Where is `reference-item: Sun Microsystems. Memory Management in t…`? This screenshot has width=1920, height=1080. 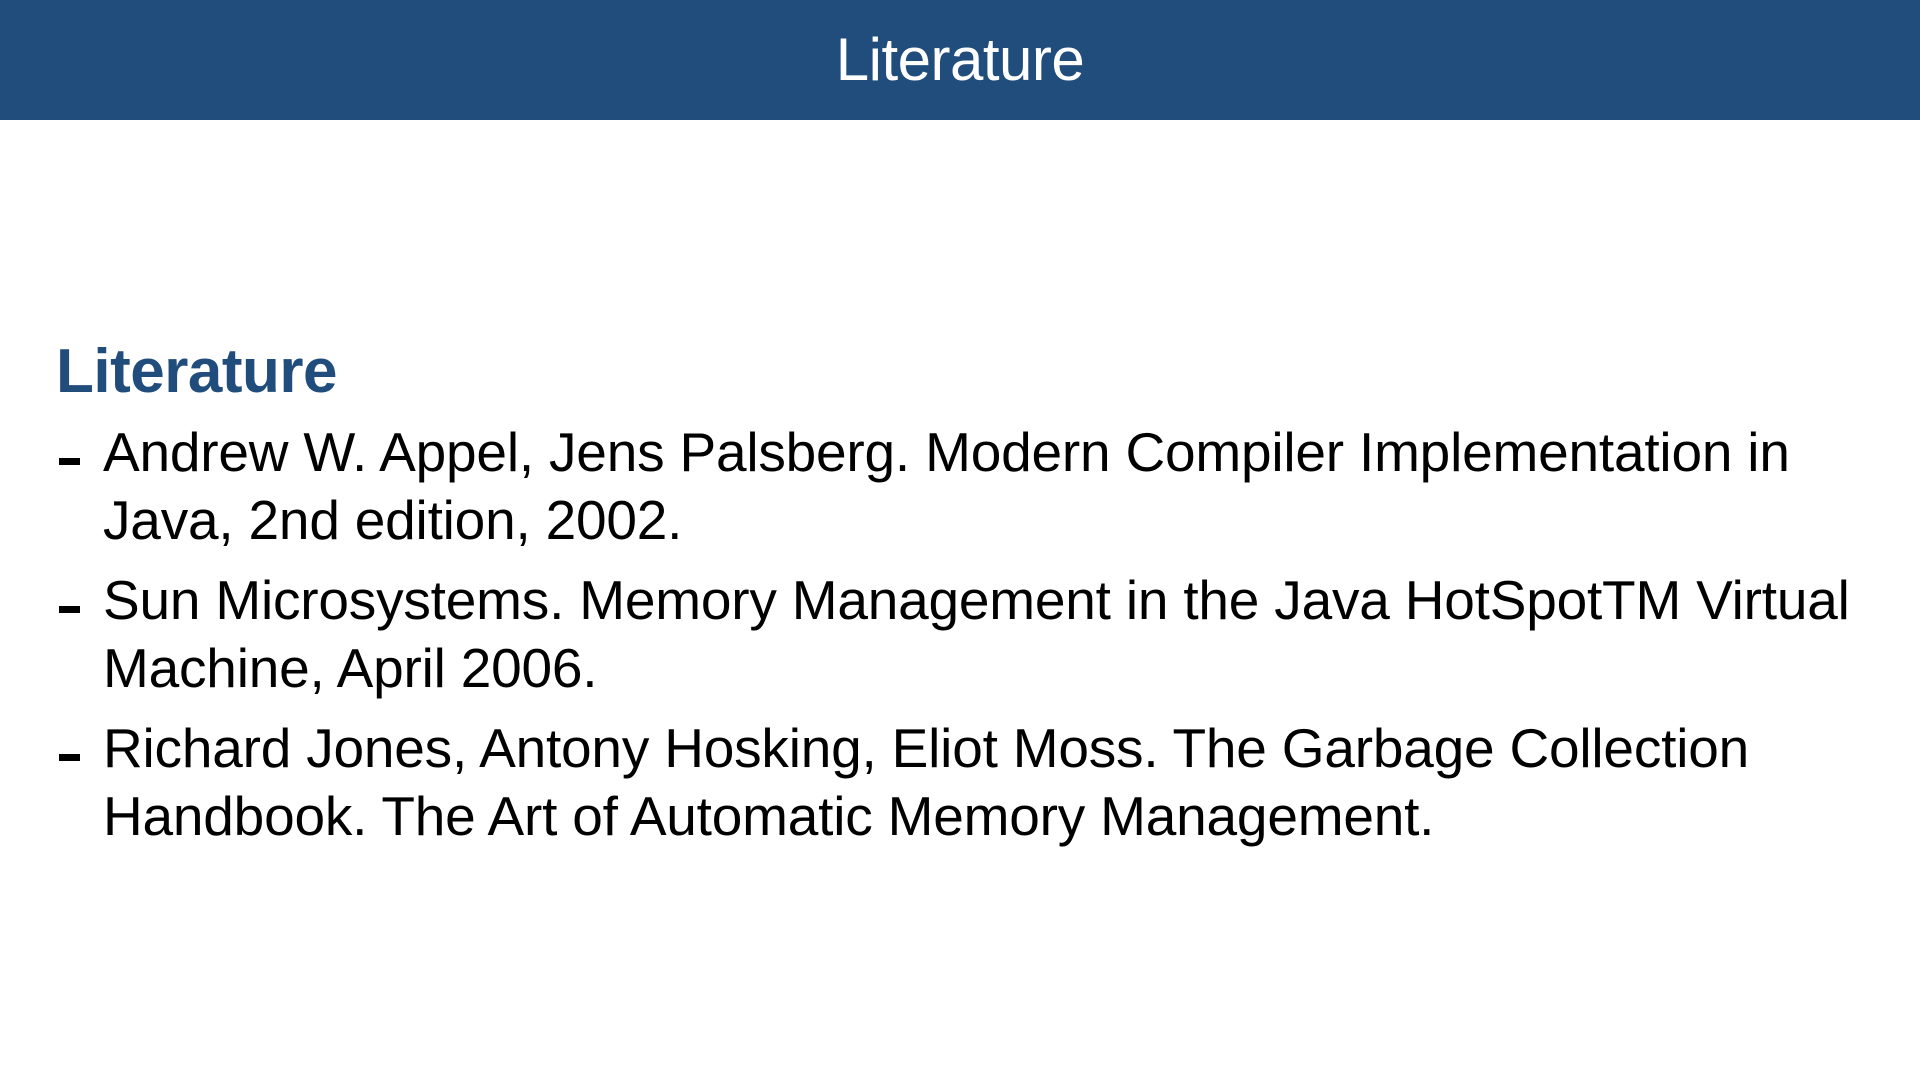
reference-item: Sun Microsystems. Memory Management in t… is located at coordinates (971, 634).